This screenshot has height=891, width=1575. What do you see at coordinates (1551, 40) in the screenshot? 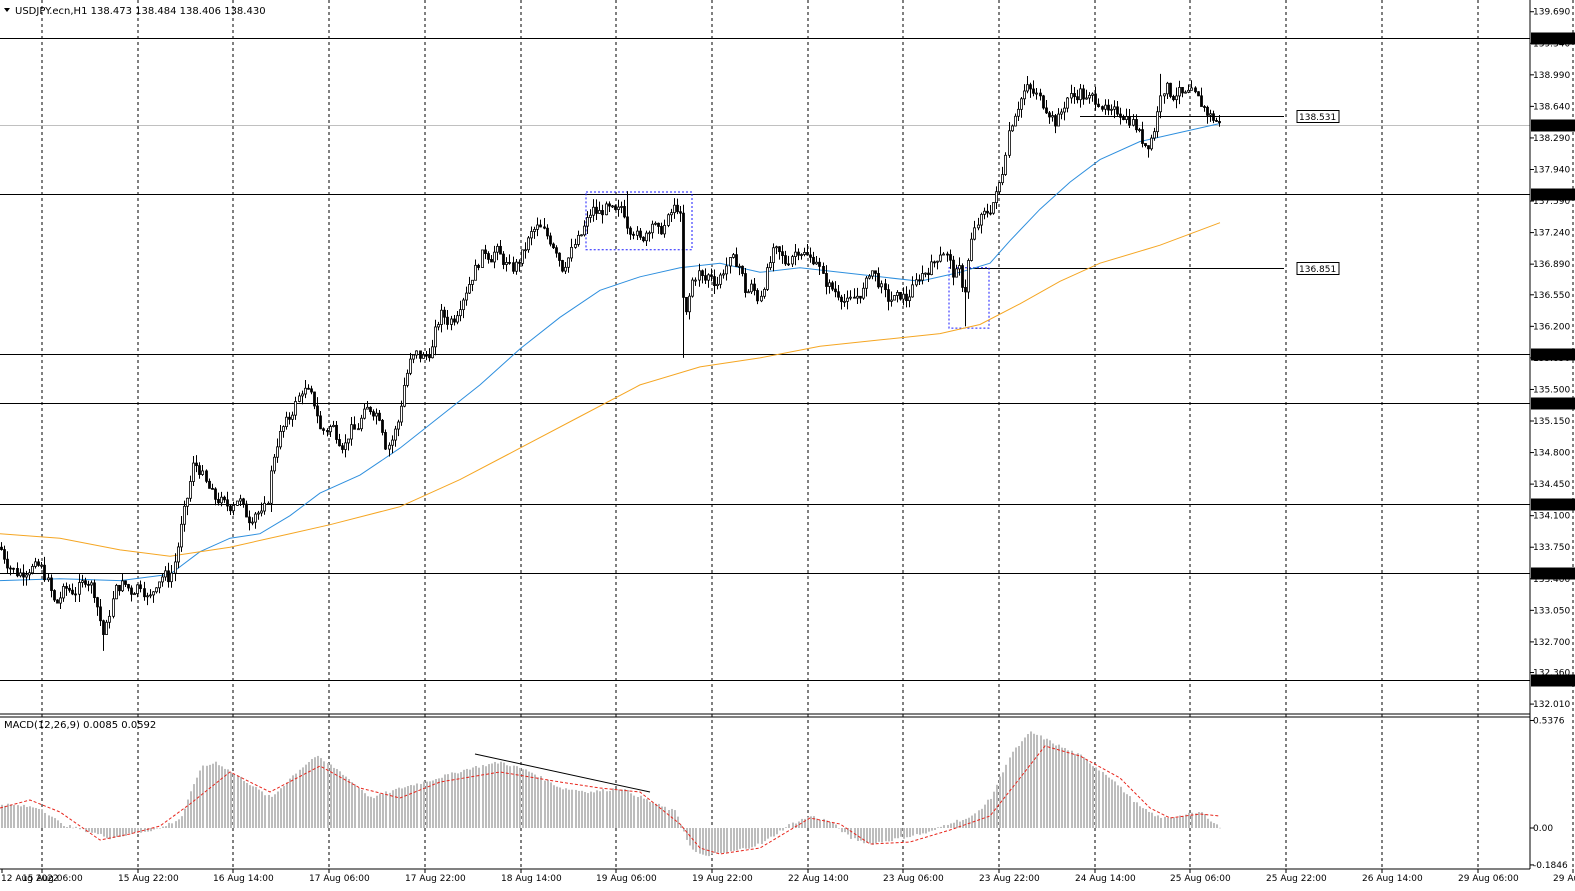
I see `level-price-label: 139.403` at bounding box center [1551, 40].